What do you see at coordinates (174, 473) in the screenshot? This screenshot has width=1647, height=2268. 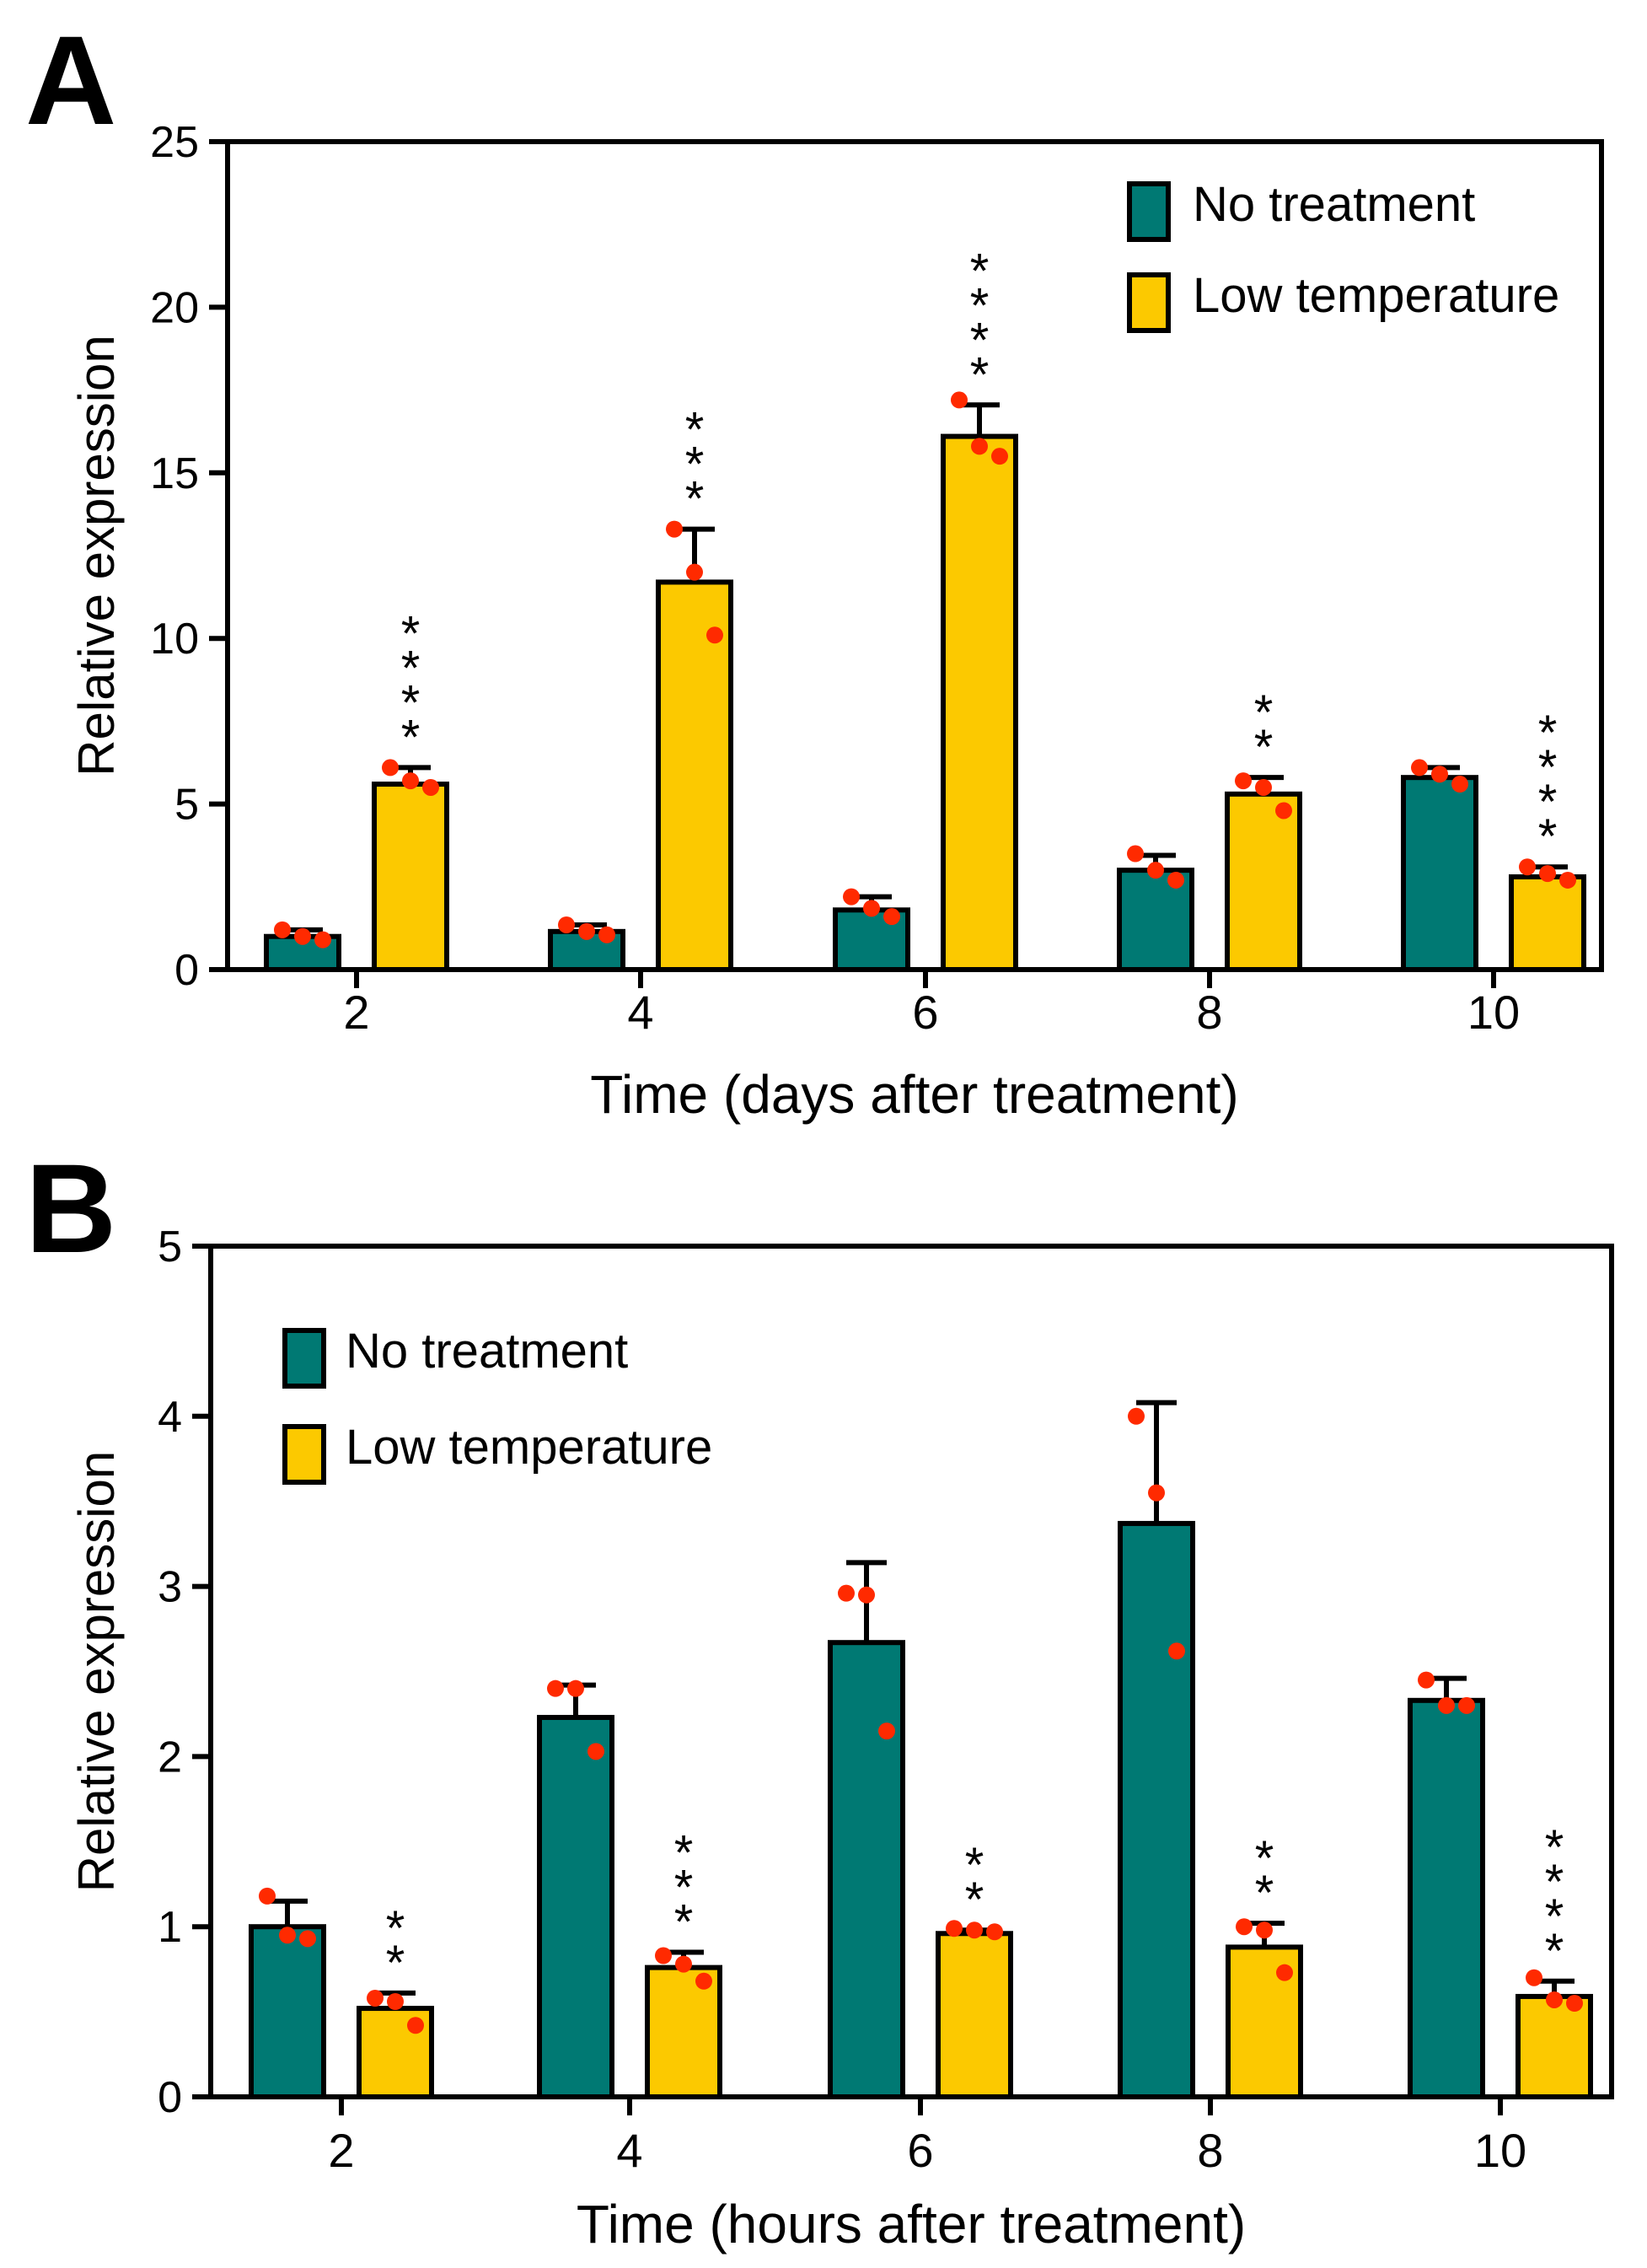 I see `y-tick-label: 15` at bounding box center [174, 473].